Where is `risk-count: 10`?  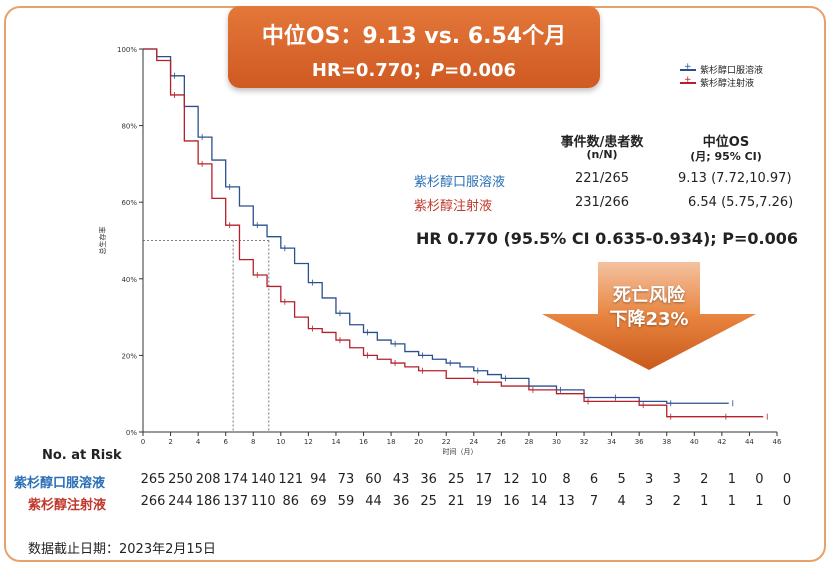 risk-count: 10 is located at coordinates (539, 479).